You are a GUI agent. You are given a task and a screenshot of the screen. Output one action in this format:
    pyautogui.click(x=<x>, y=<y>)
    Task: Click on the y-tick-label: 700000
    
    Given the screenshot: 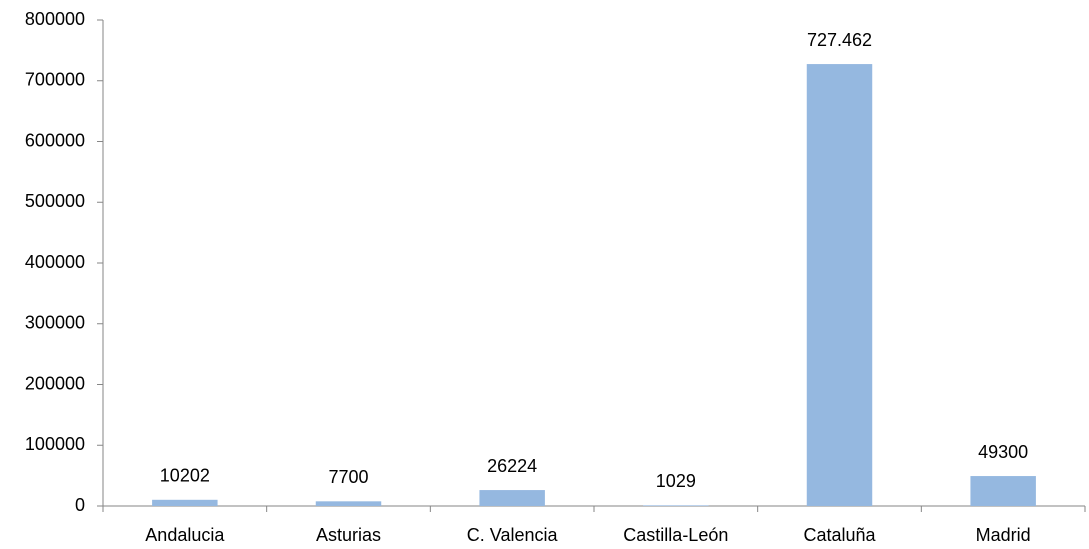 What is the action you would take?
    pyautogui.click(x=55, y=80)
    